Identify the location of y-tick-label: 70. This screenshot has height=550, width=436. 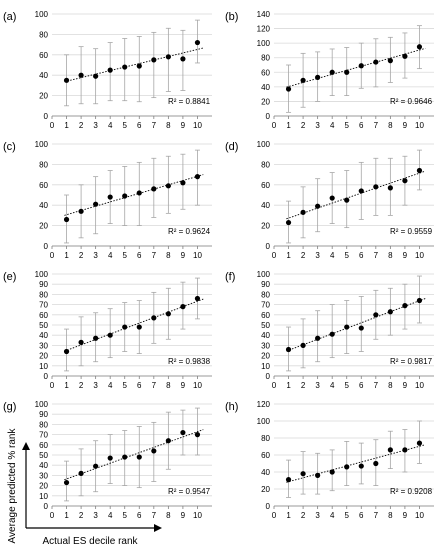
(265, 305).